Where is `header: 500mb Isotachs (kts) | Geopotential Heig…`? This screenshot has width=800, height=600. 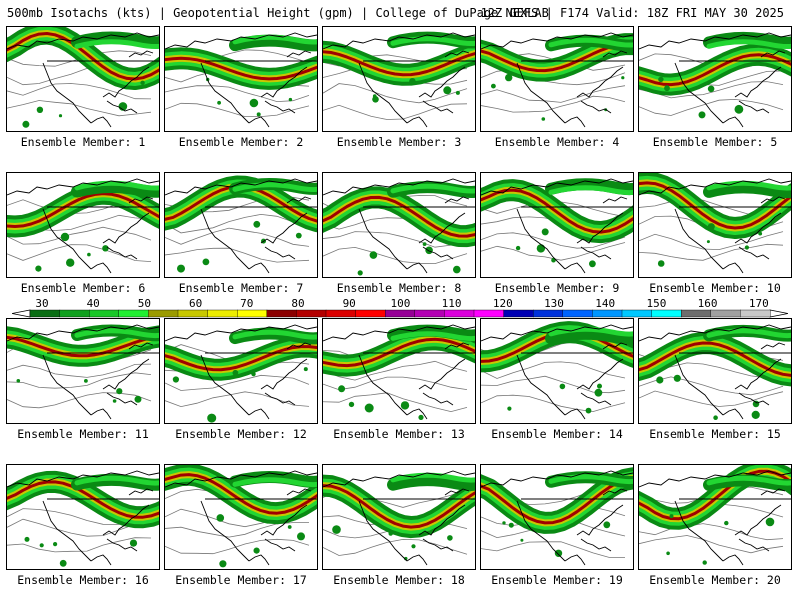
header: 500mb Isotachs (kts) | Geopotential Heig… is located at coordinates (400, 12).